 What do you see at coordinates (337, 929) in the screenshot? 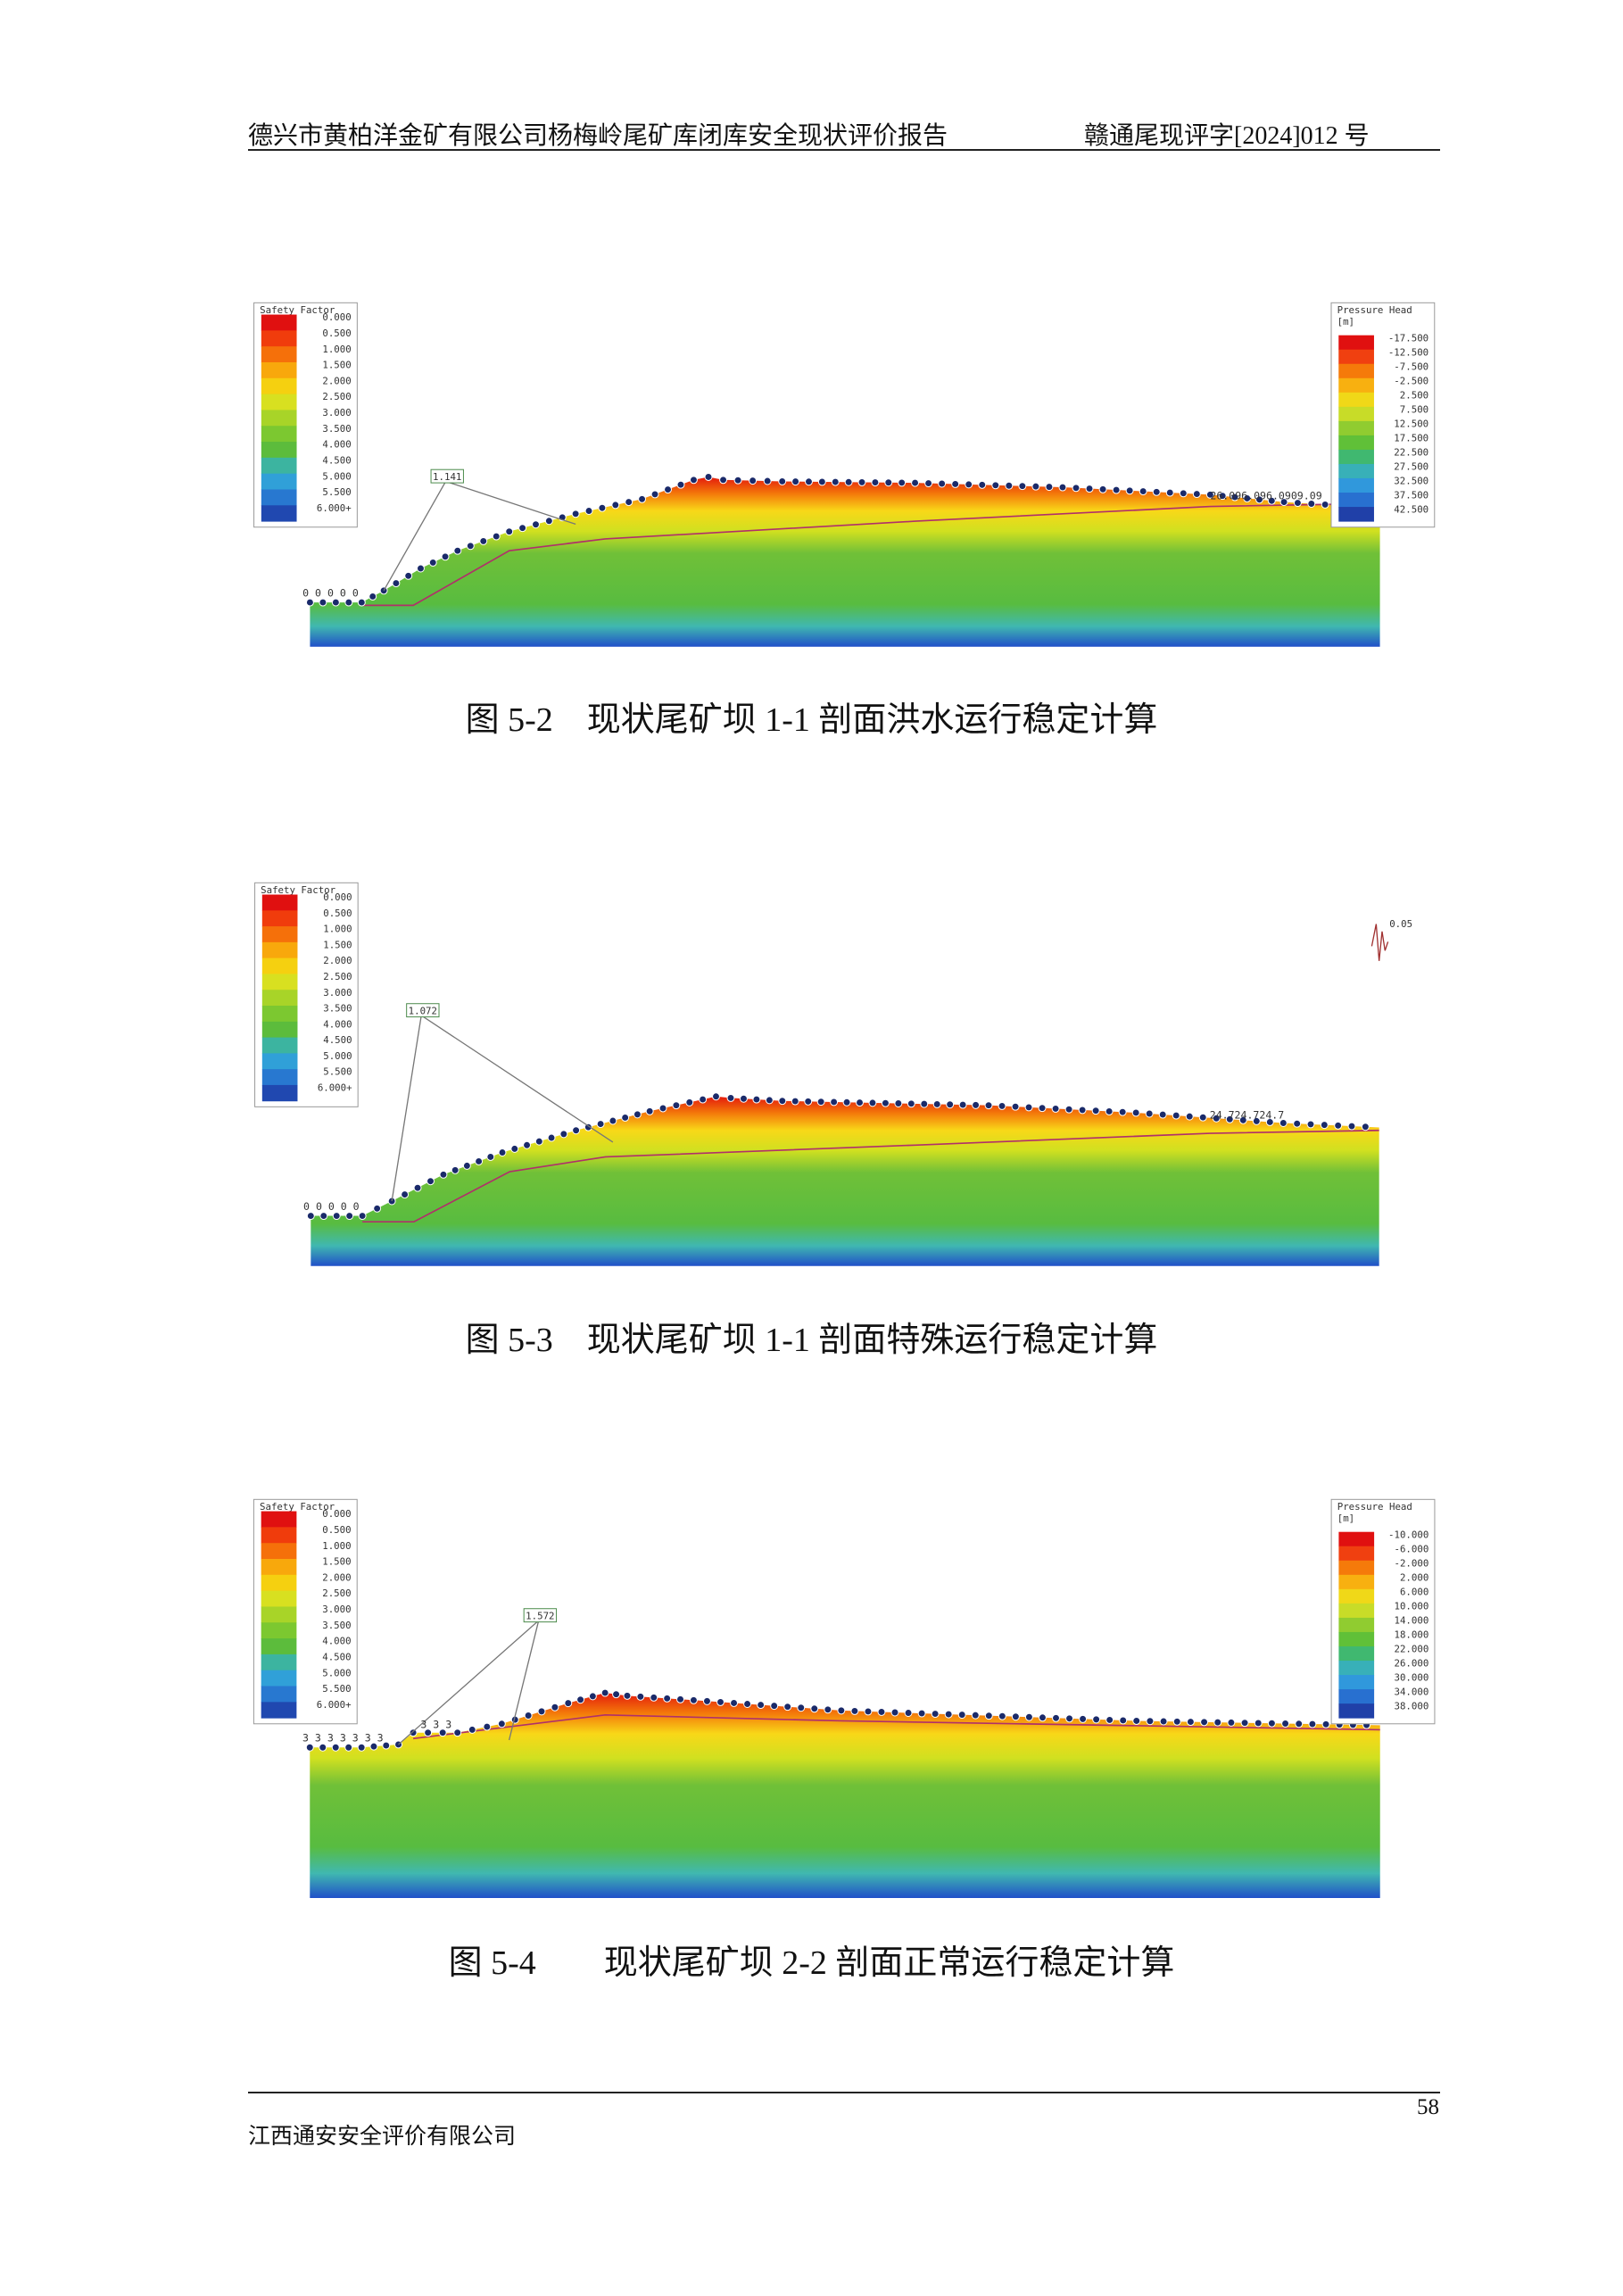
I see `legend-label: 1.000` at bounding box center [337, 929].